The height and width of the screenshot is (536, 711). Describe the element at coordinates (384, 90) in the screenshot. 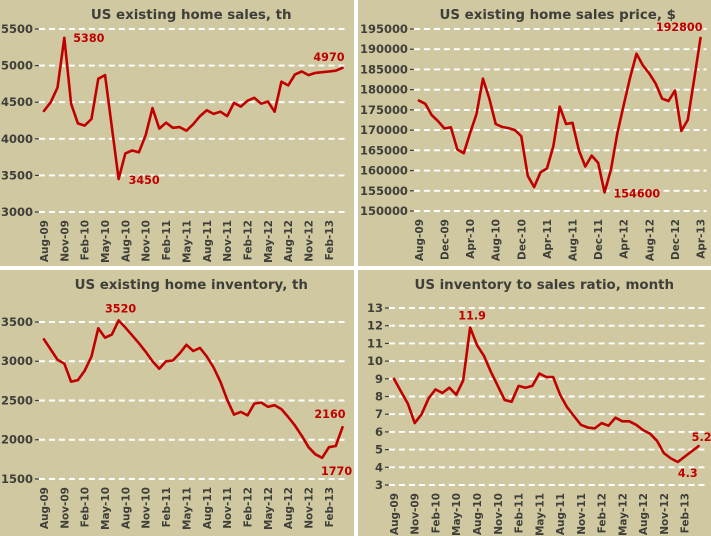

I see `y-axis-label: 180000` at that location.